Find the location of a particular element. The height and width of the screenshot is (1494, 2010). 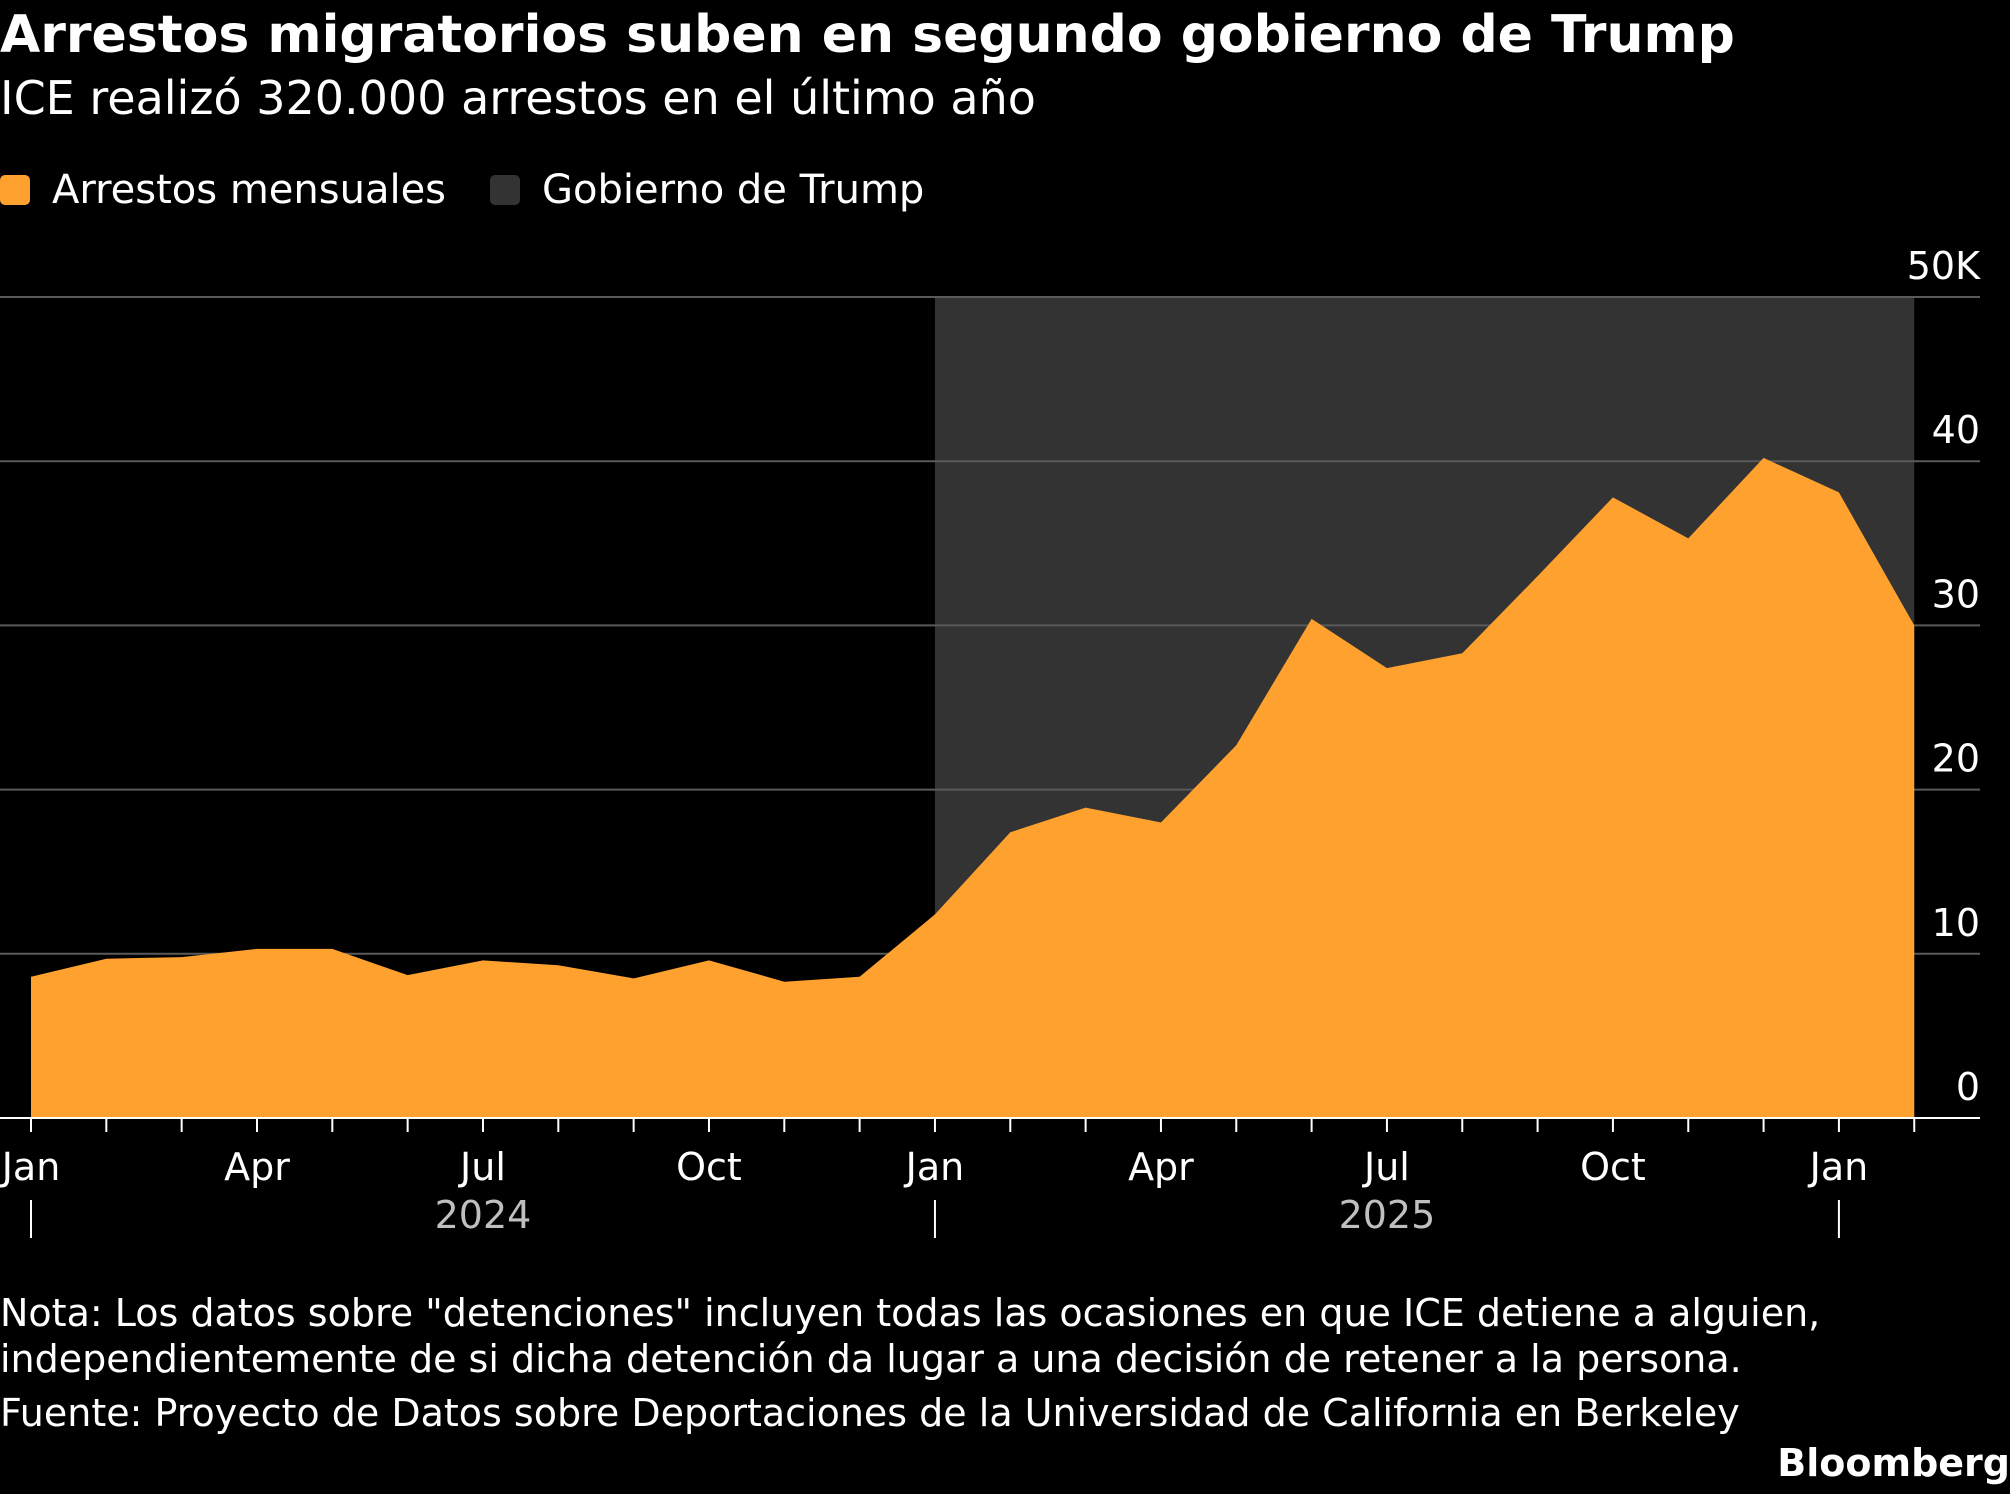

y-tick-label-3: 30 is located at coordinates (1956, 594).